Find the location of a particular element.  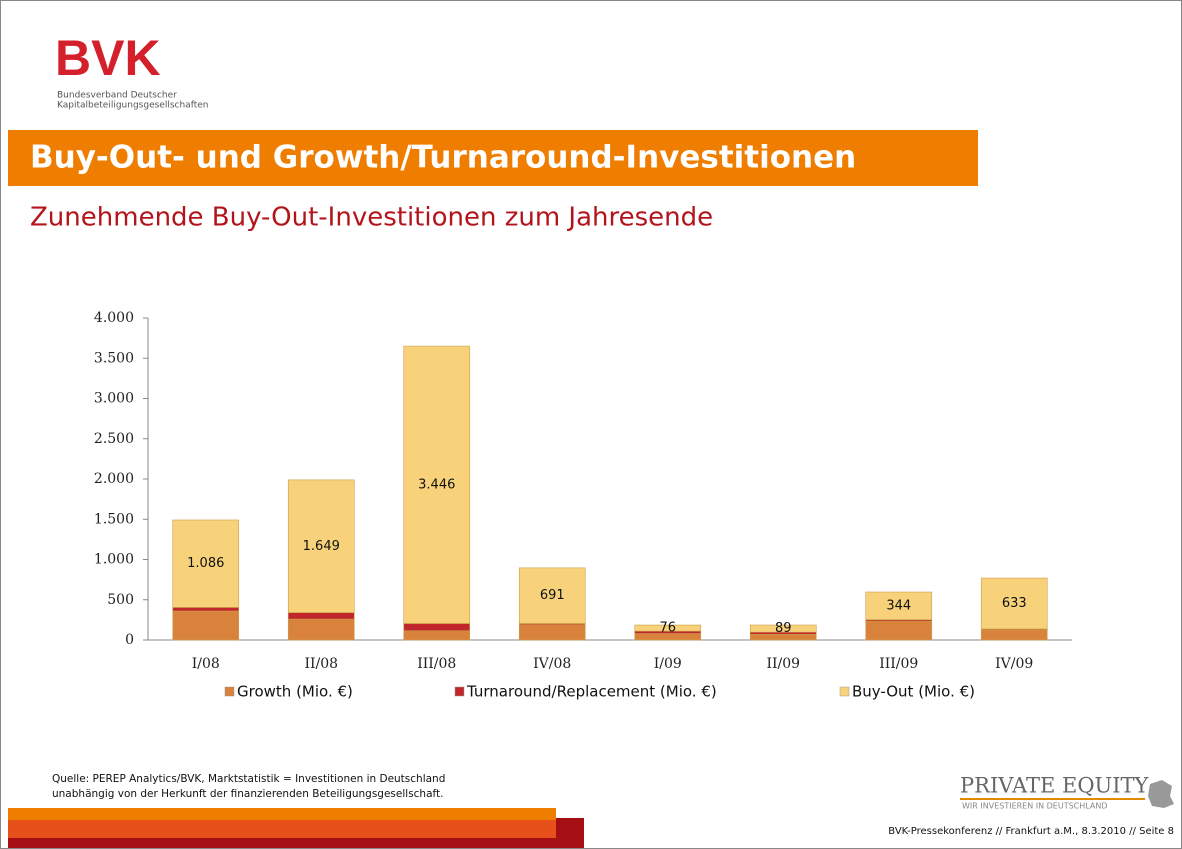

y-tick-label: 0 is located at coordinates (129, 640).